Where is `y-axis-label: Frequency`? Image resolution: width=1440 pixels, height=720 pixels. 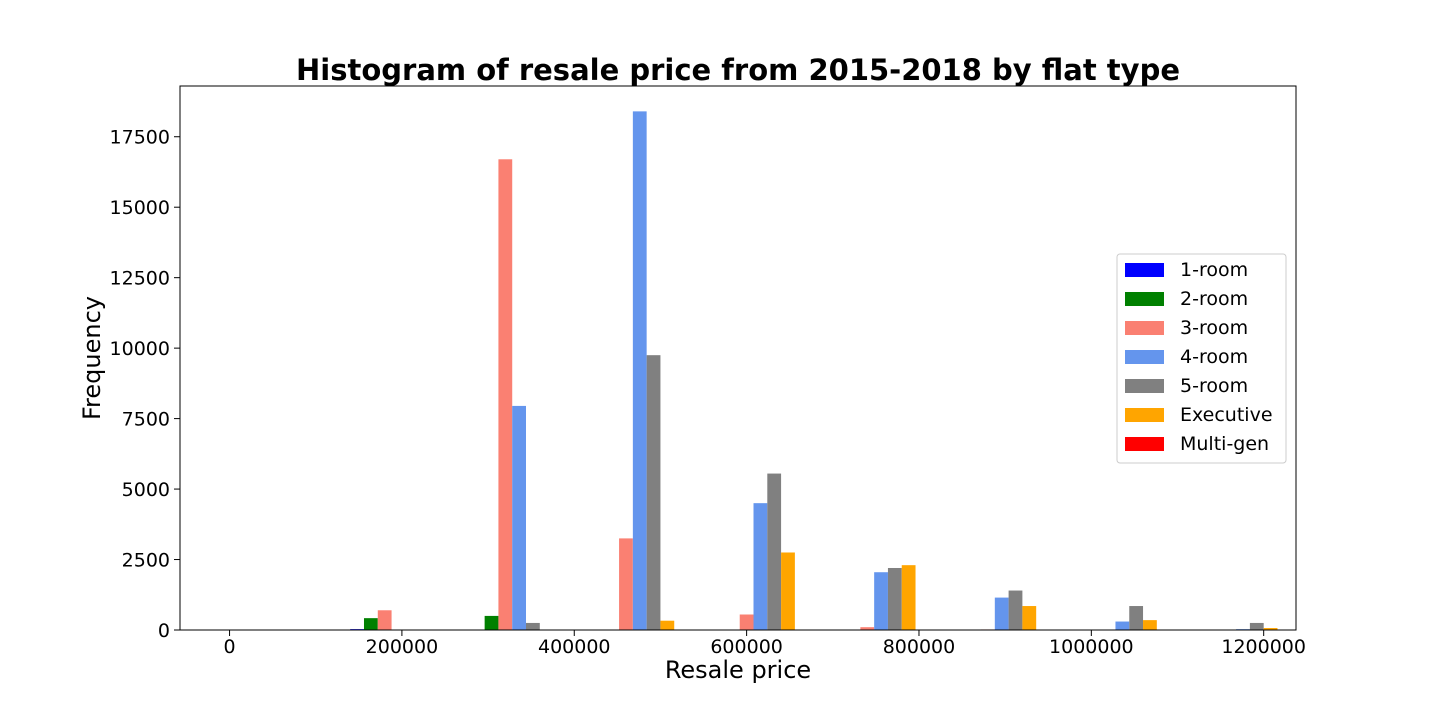
y-axis-label: Frequency is located at coordinates (92, 358).